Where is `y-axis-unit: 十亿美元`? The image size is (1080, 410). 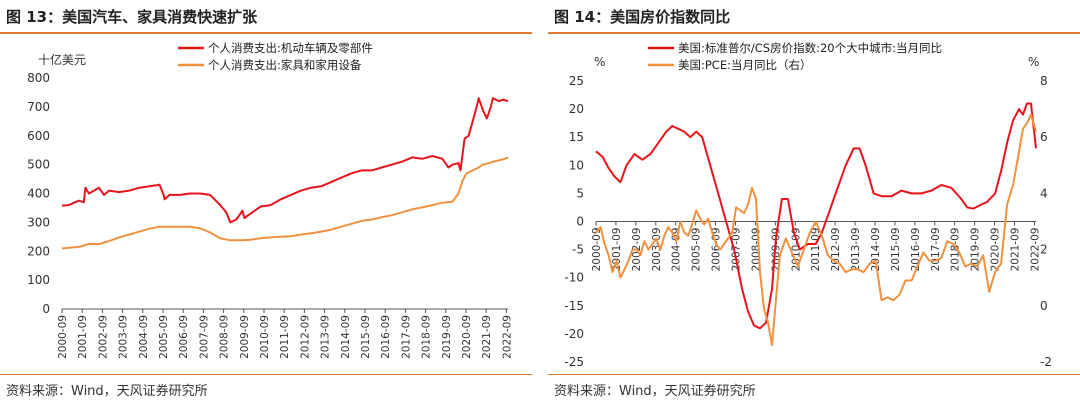 y-axis-unit: 十亿美元 is located at coordinates (62, 59).